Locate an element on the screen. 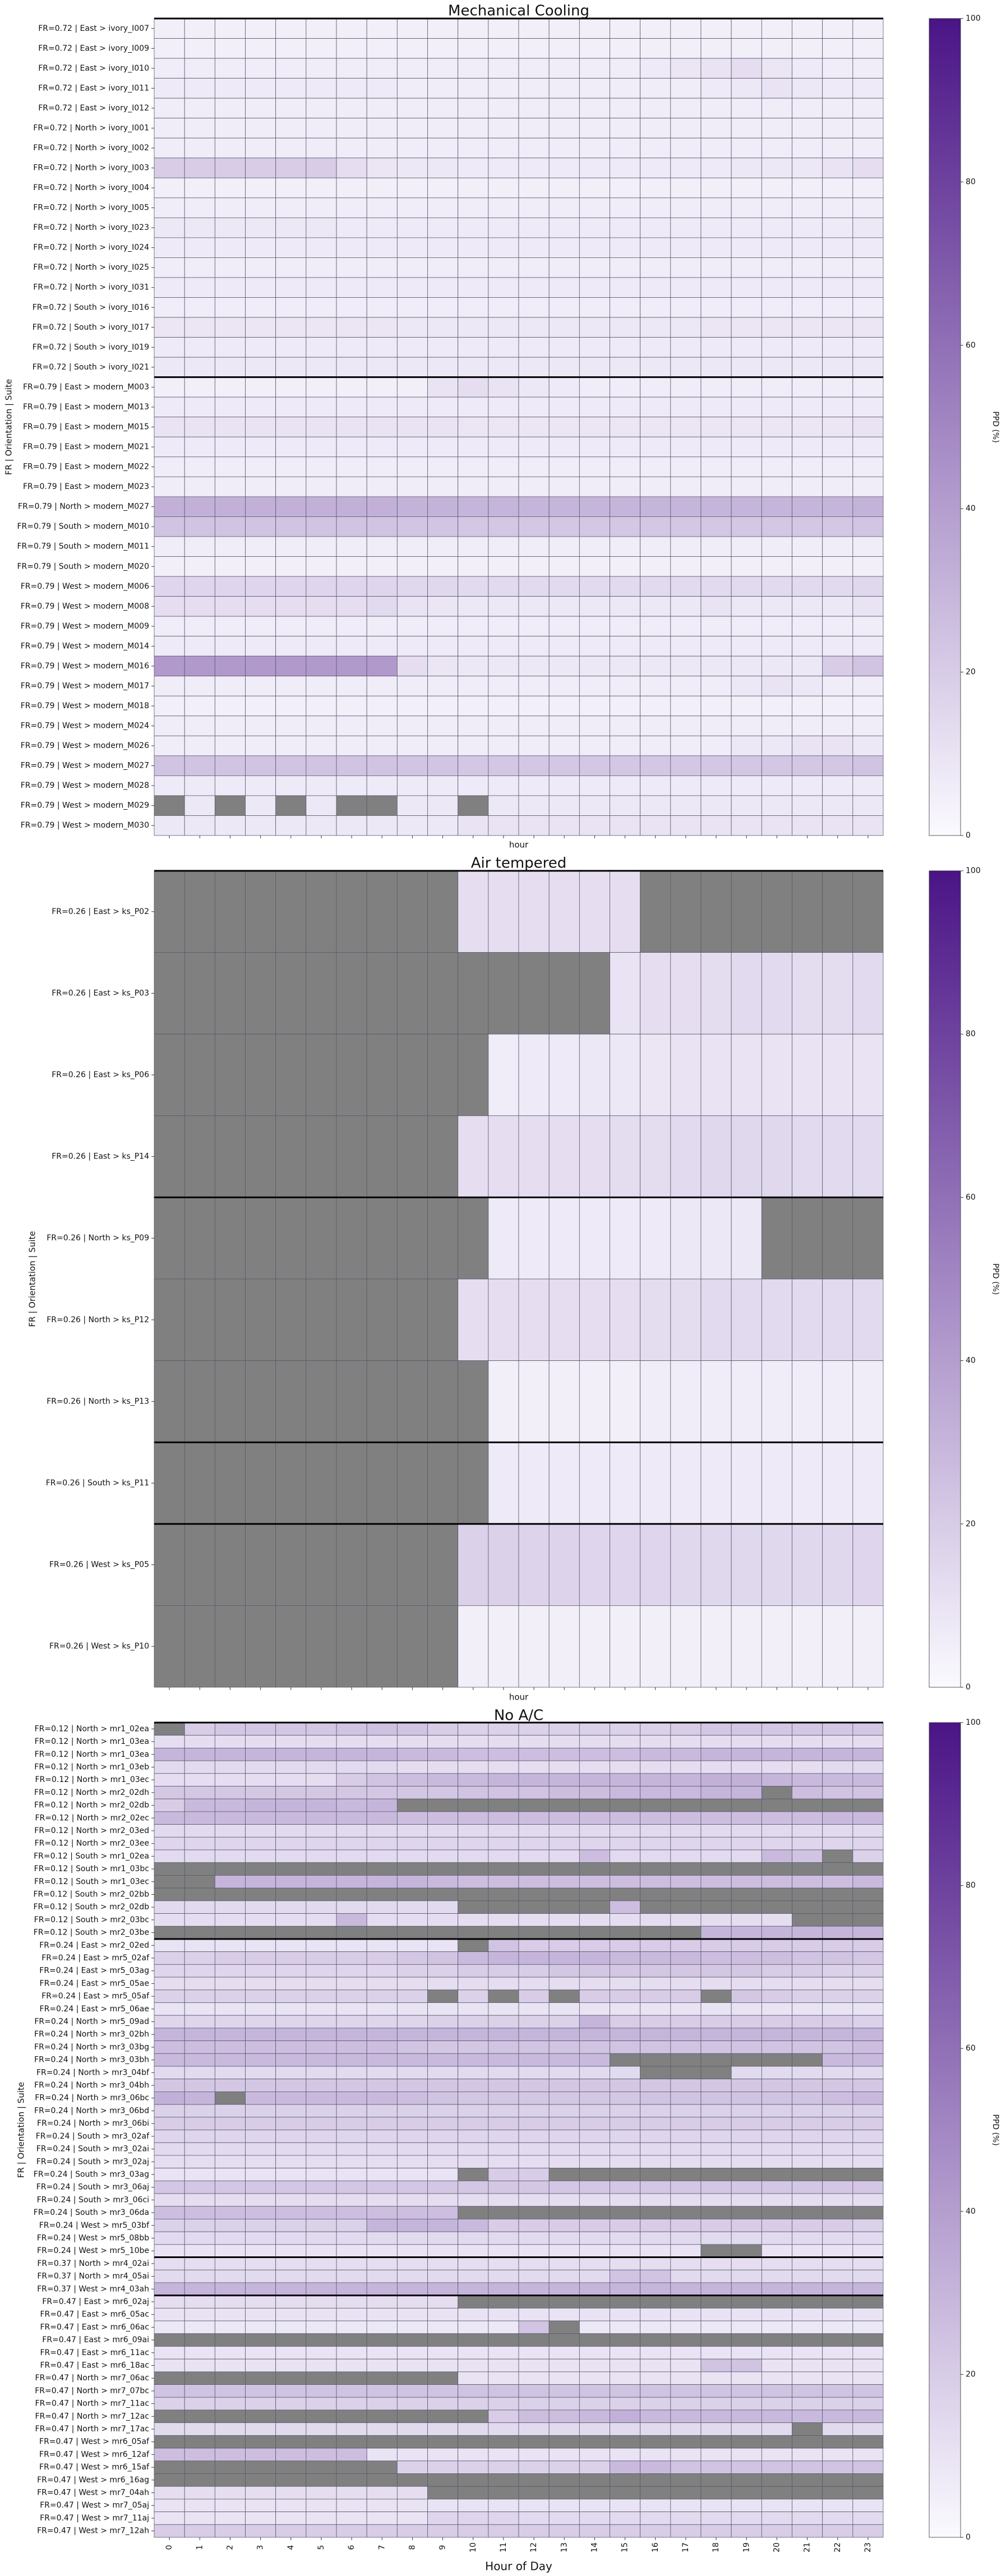 Image resolution: width=1006 pixels, height=2576 pixels. x-tick-label: 22 is located at coordinates (837, 2547).